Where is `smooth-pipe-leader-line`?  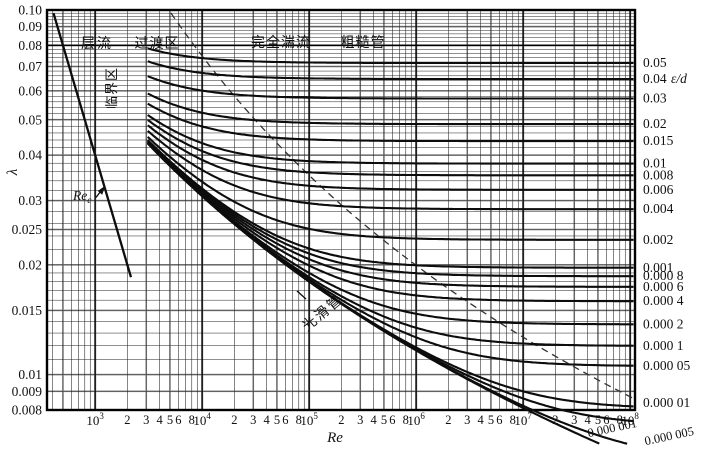
smooth-pipe-leader-line is located at coordinates (301, 295).